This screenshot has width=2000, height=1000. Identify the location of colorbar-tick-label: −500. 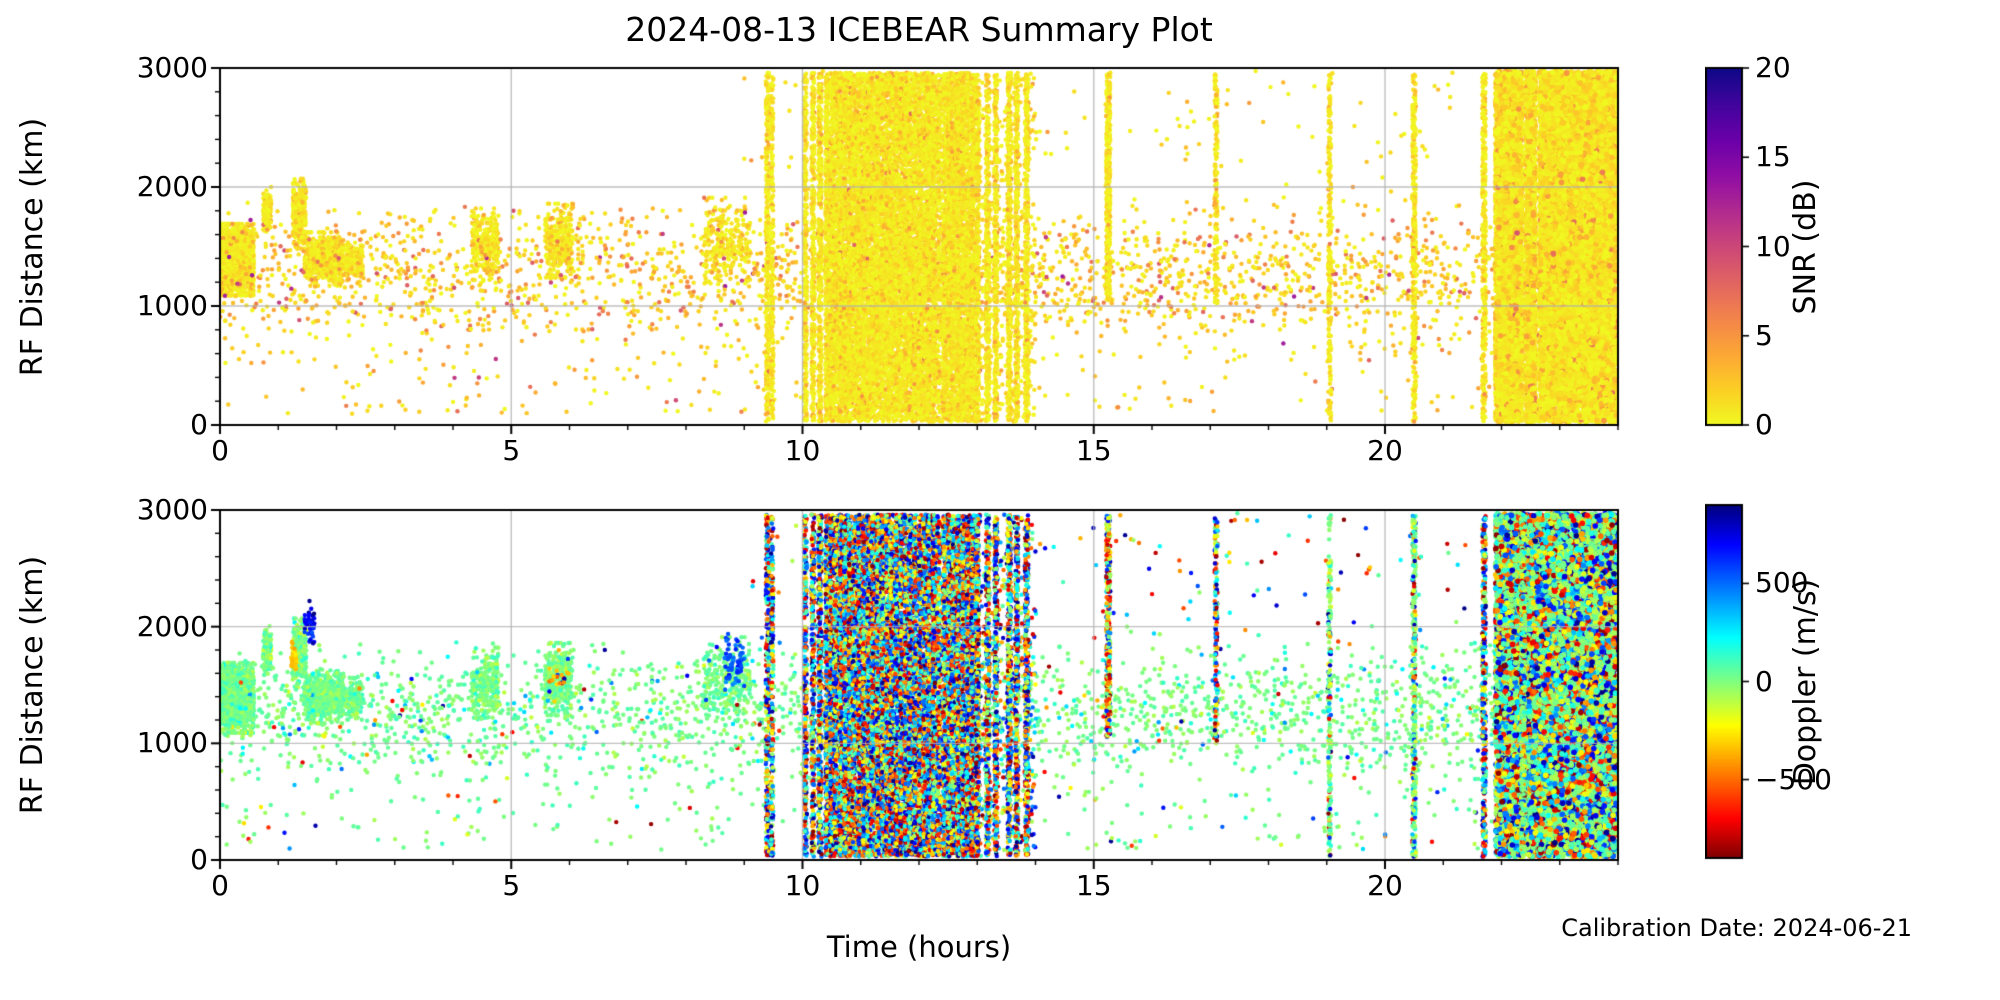
(1793, 779).